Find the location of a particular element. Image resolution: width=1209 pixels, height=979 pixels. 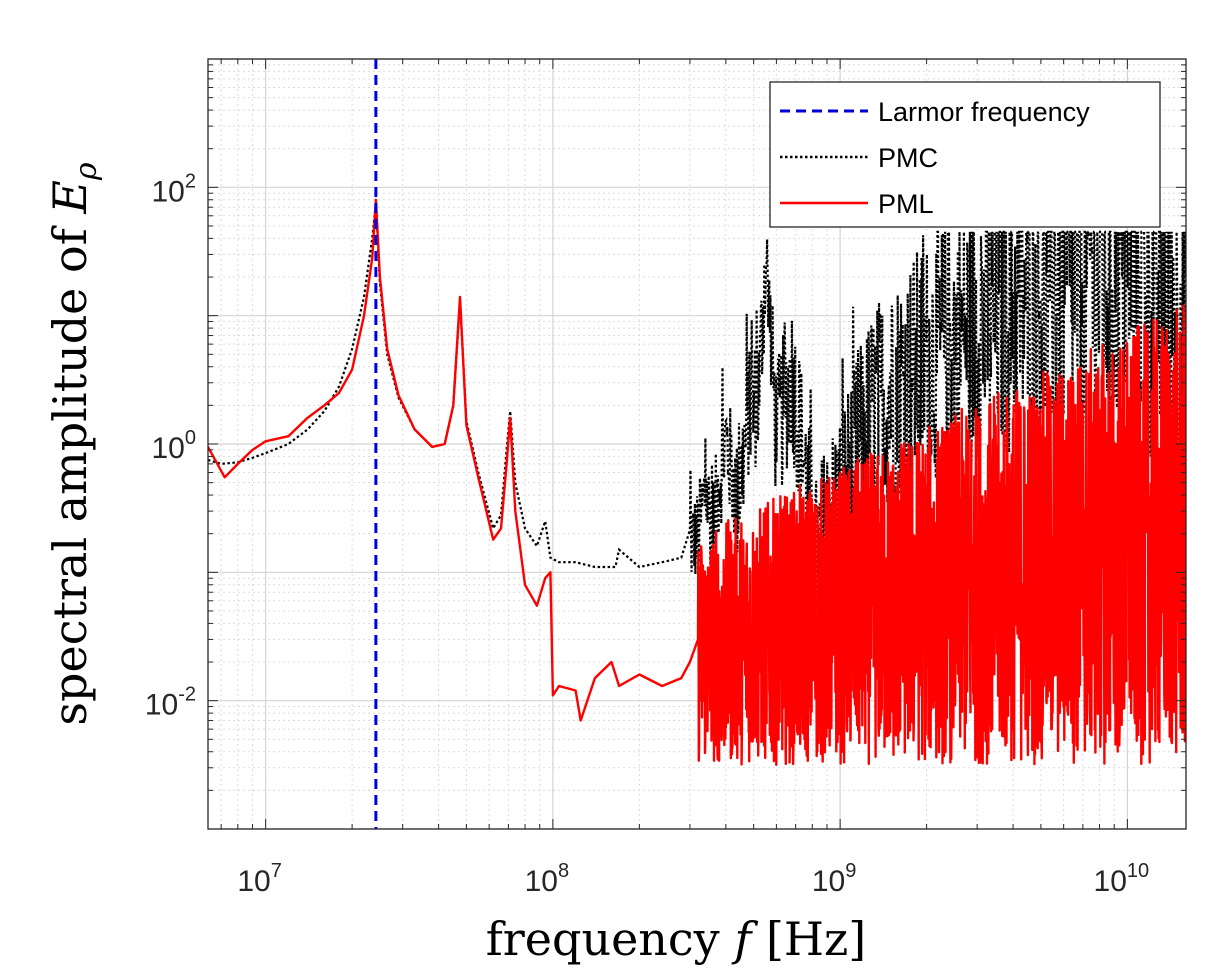

y-tick-label-exponent: 2 is located at coordinates (190, 181).